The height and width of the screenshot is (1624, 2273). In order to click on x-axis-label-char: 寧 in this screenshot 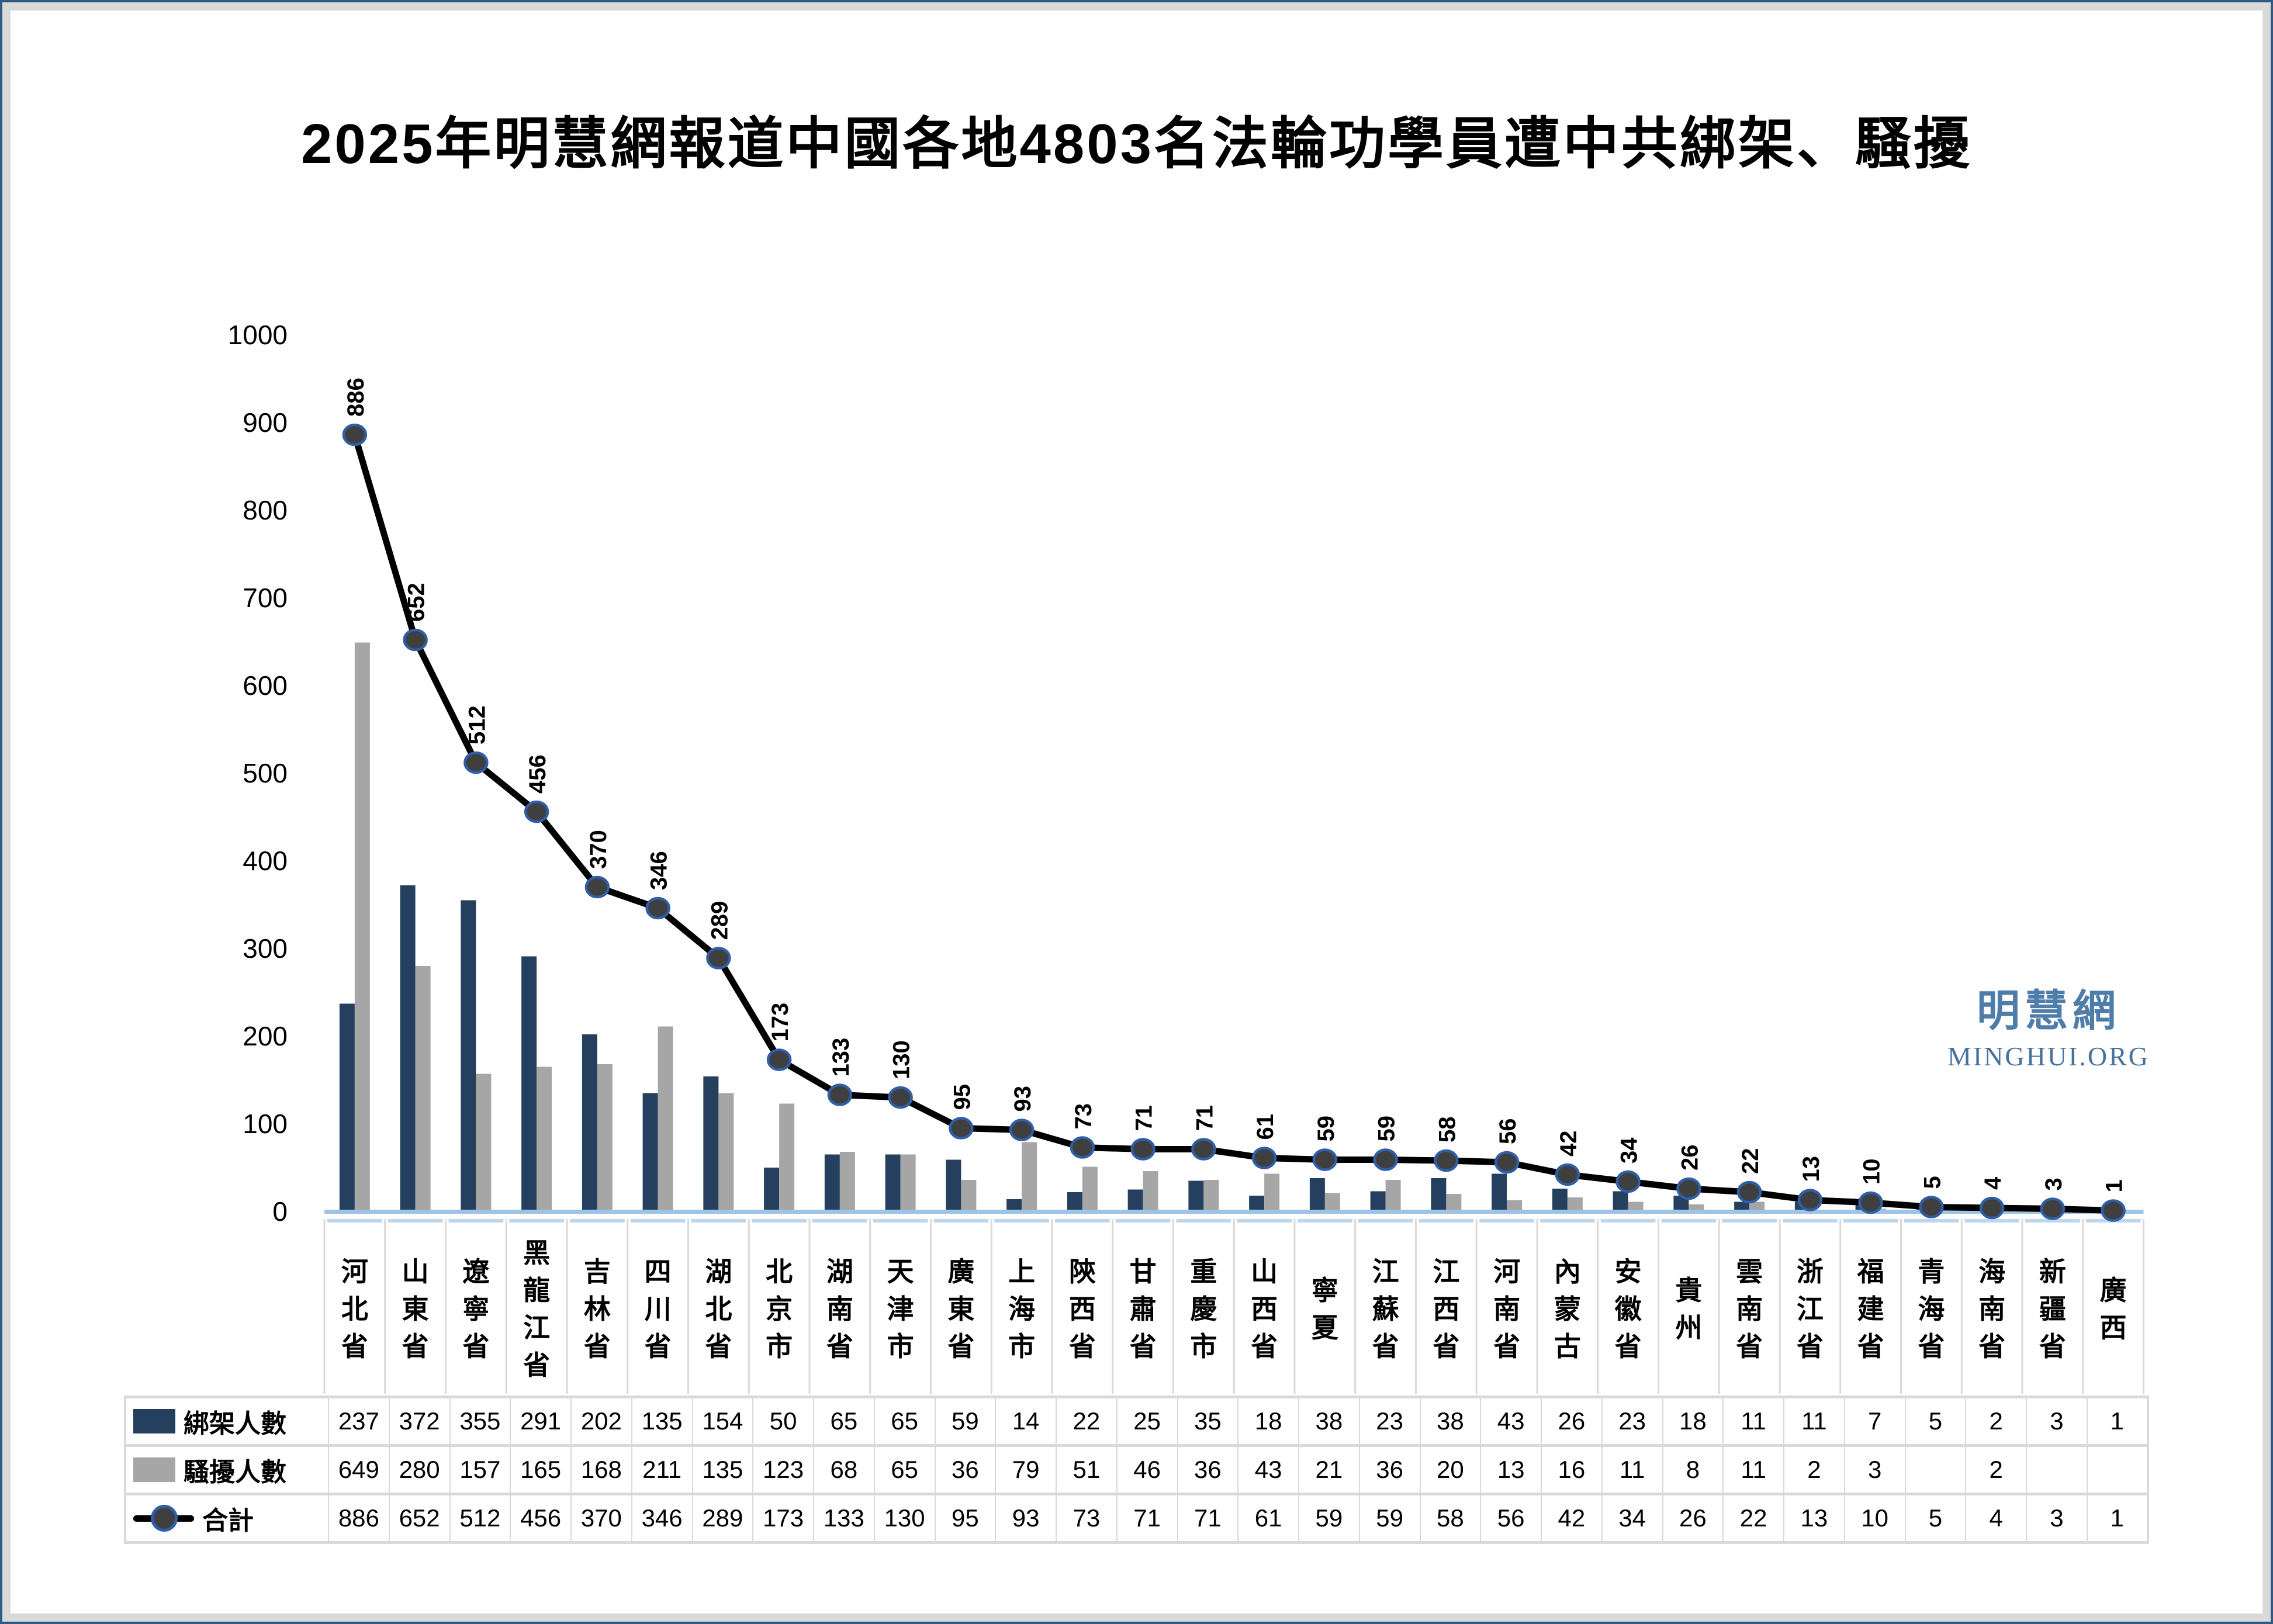, I will do `click(1325, 1290)`.